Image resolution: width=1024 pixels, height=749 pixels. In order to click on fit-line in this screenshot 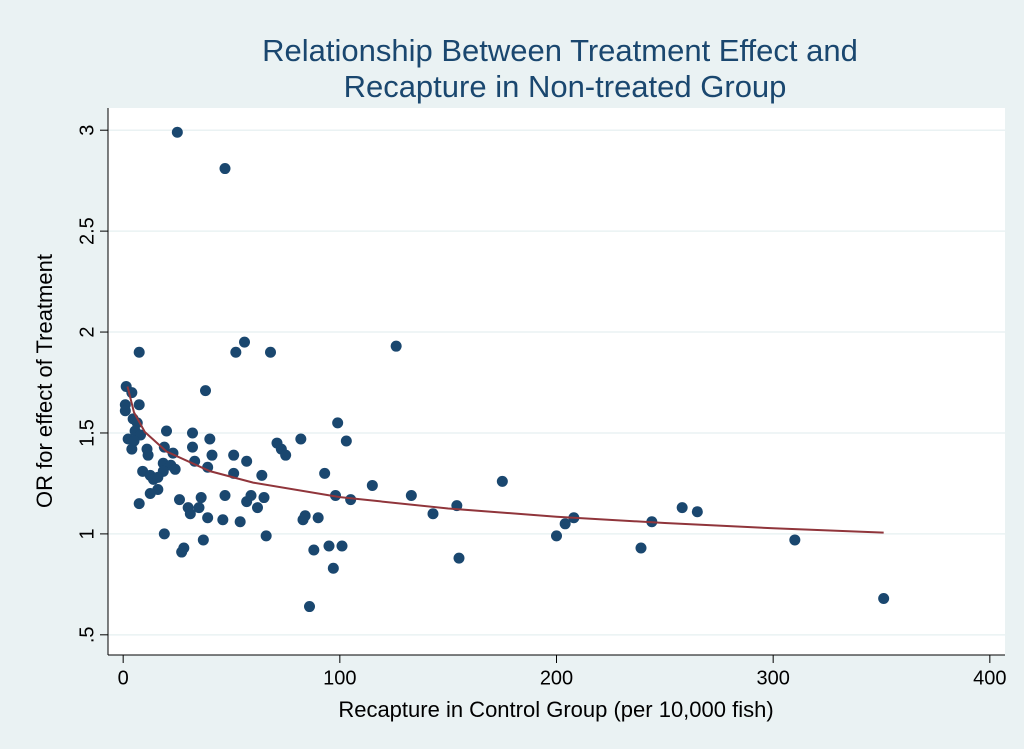, I will do `click(505, 460)`.